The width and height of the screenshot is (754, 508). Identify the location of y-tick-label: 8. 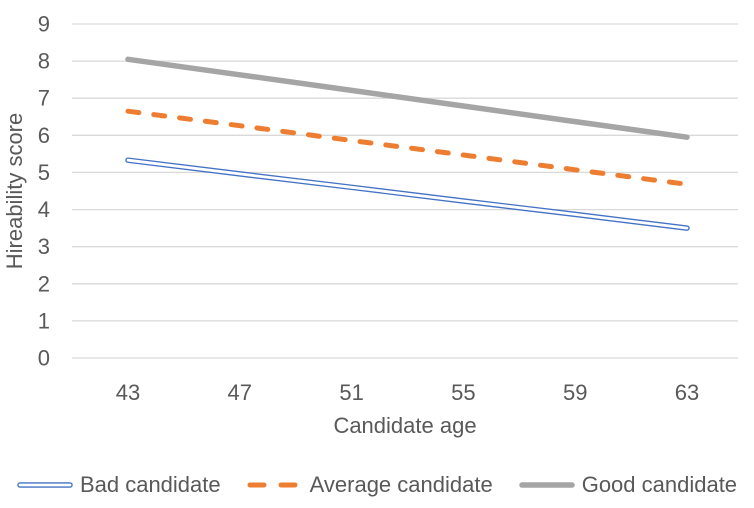
(44, 61).